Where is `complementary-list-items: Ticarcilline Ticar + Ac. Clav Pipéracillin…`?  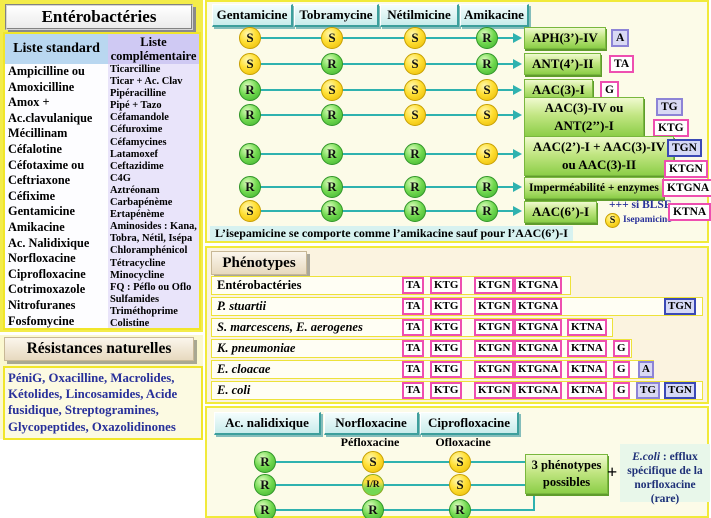
complementary-list-items: Ticarcilline Ticar + Ac. Clav Pipéracillin… is located at coordinates (153, 196).